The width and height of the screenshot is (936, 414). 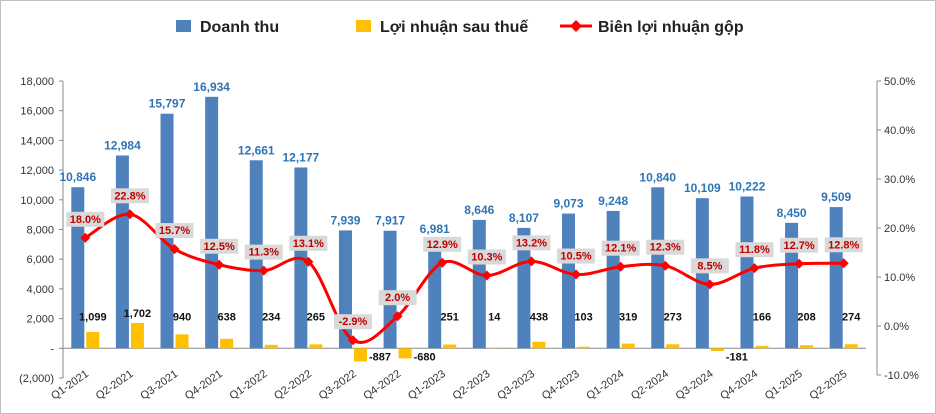 What do you see at coordinates (37, 82) in the screenshot?
I see `left-axis-tick-label: 18,000` at bounding box center [37, 82].